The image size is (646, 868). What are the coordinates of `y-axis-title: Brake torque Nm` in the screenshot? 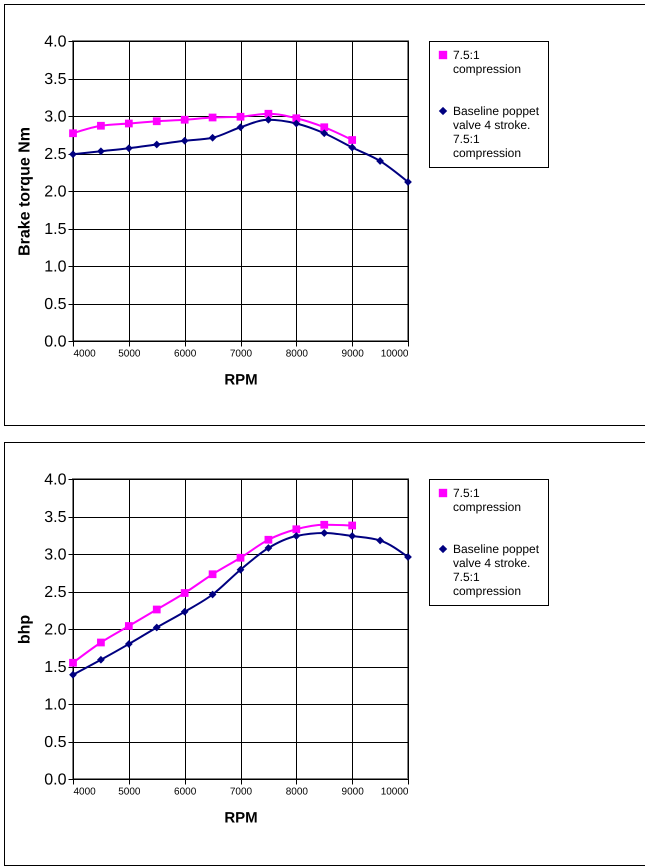 It's located at (25, 191).